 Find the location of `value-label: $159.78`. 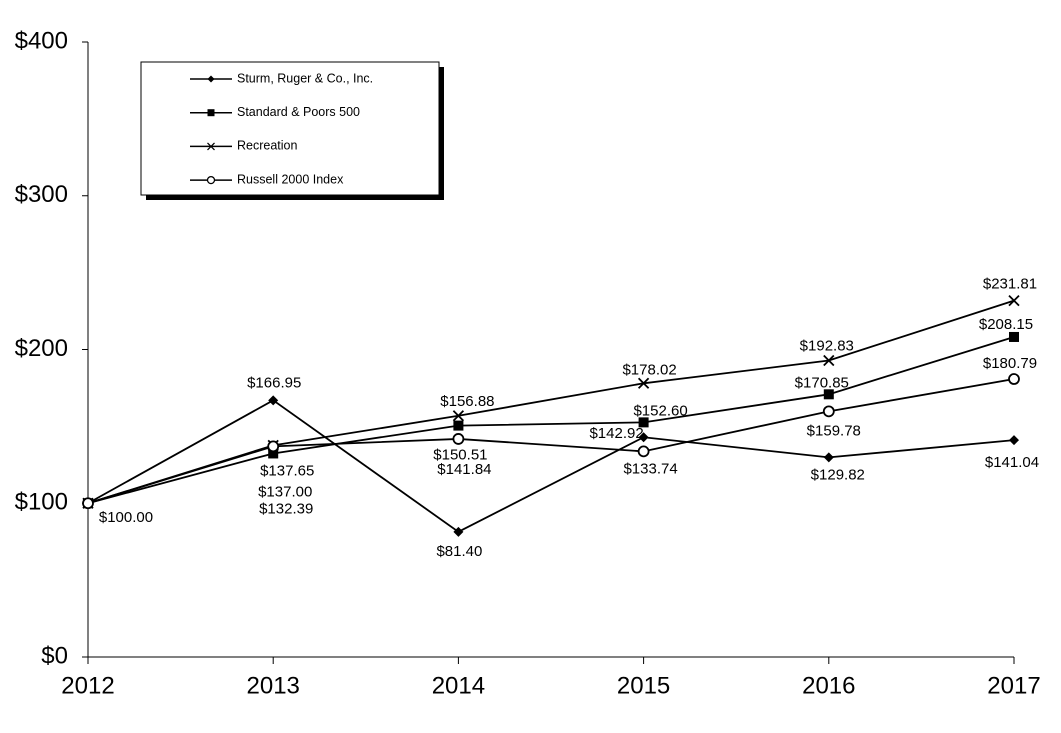

value-label: $159.78 is located at coordinates (834, 430).